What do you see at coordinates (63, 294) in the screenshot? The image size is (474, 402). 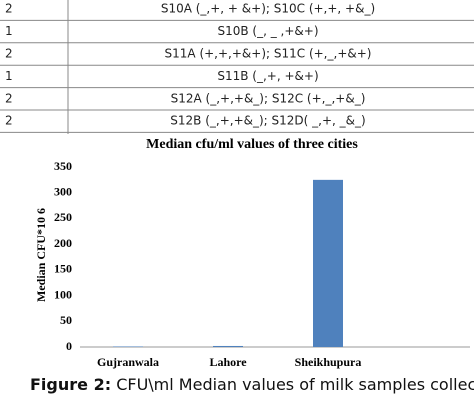 I see `y-tick-label: 100` at bounding box center [63, 294].